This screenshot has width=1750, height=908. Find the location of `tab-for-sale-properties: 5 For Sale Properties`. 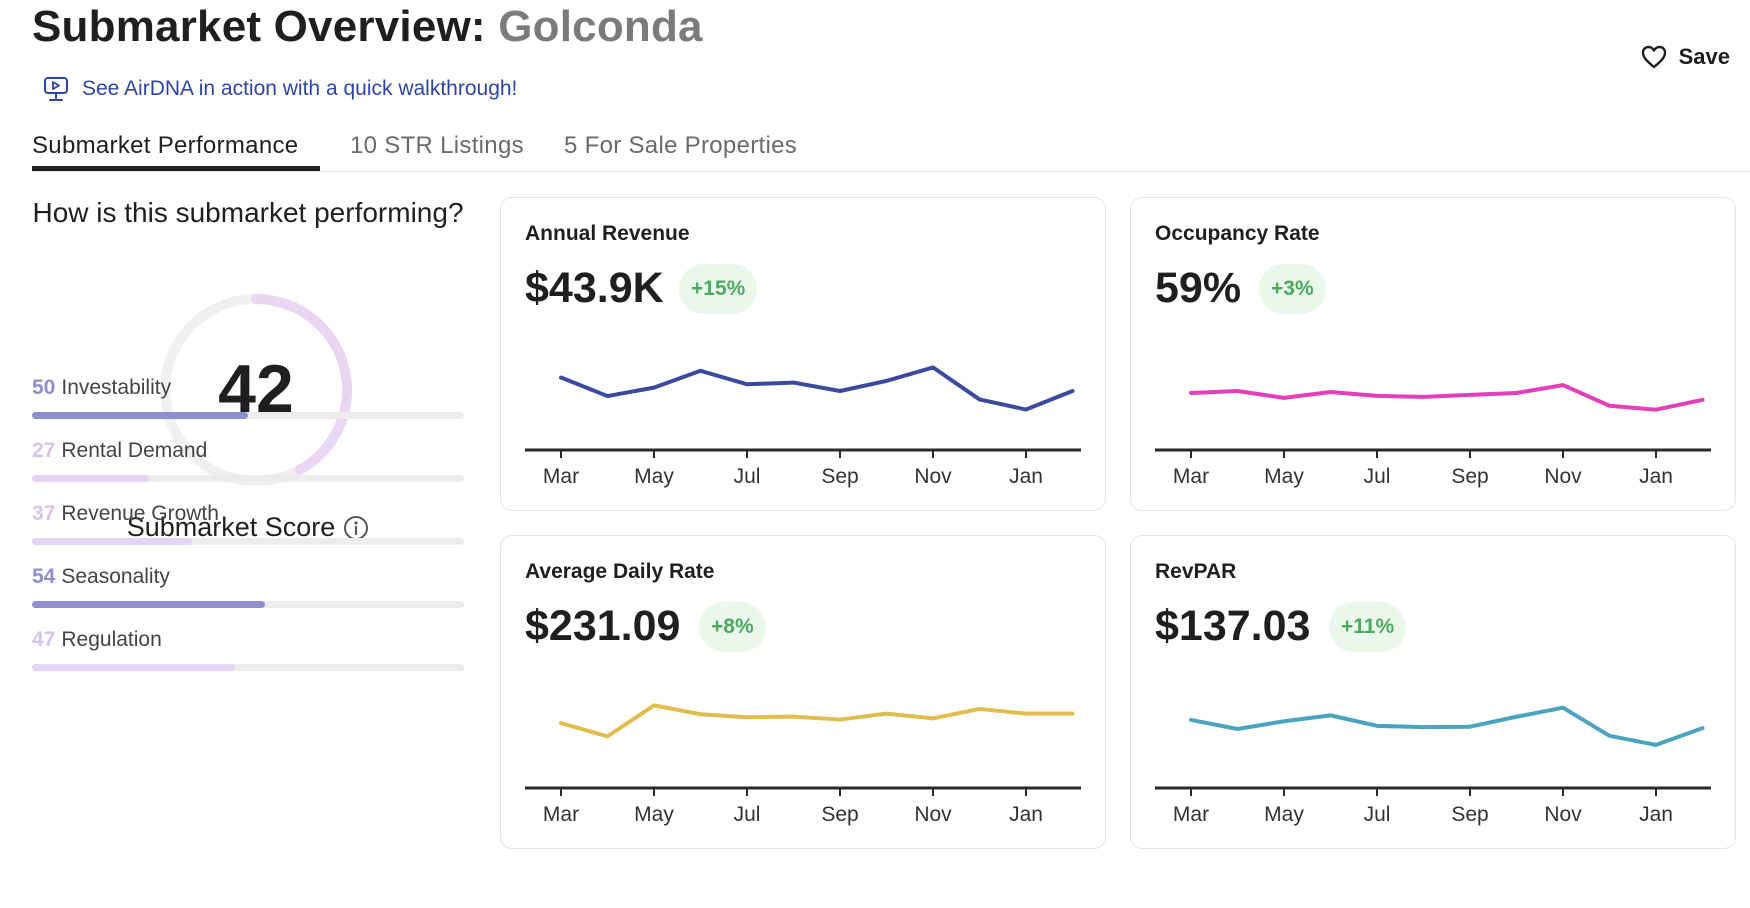

tab-for-sale-properties: 5 For Sale Properties is located at coordinates (681, 145).